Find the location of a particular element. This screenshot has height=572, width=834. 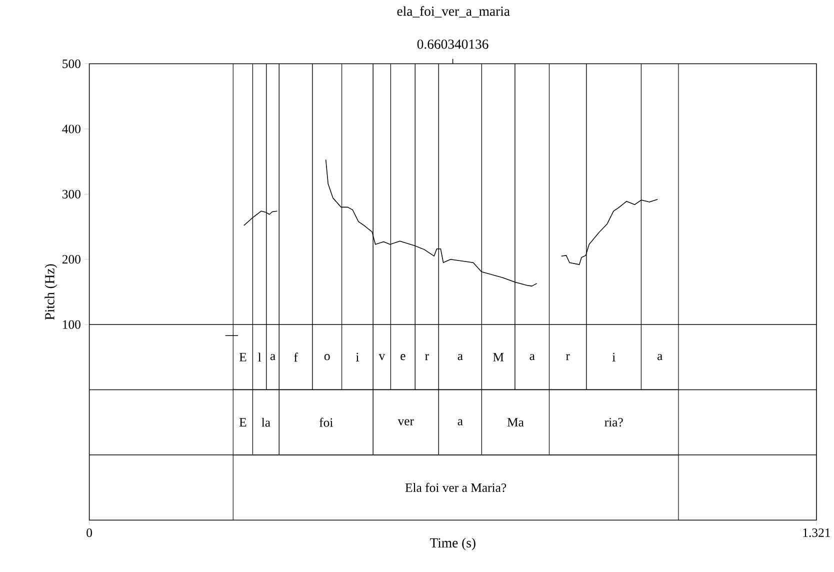

band-label: l is located at coordinates (260, 357).